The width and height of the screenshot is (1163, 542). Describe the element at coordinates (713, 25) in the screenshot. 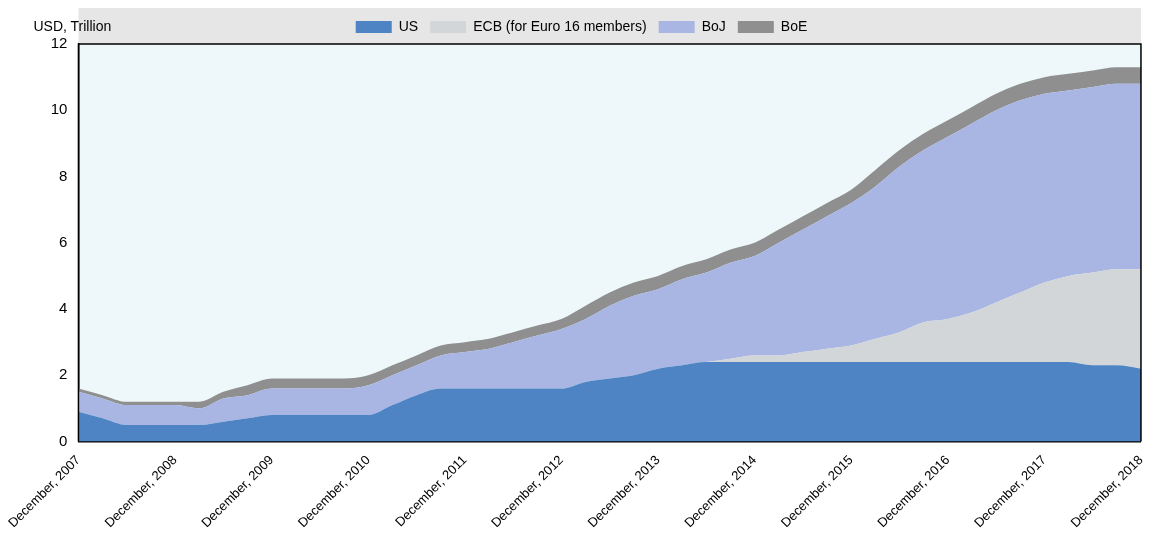

I see `legend-label: BoJ` at that location.